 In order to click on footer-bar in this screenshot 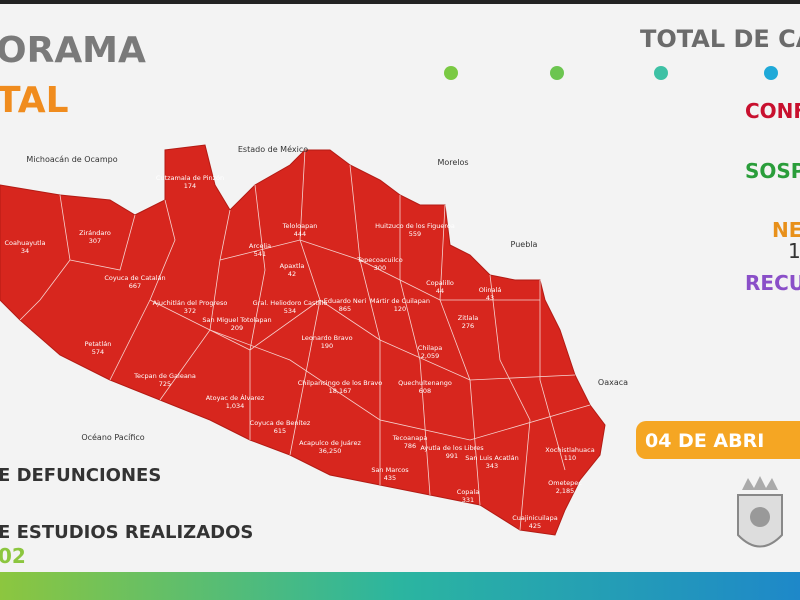, I will do `click(400, 586)`.